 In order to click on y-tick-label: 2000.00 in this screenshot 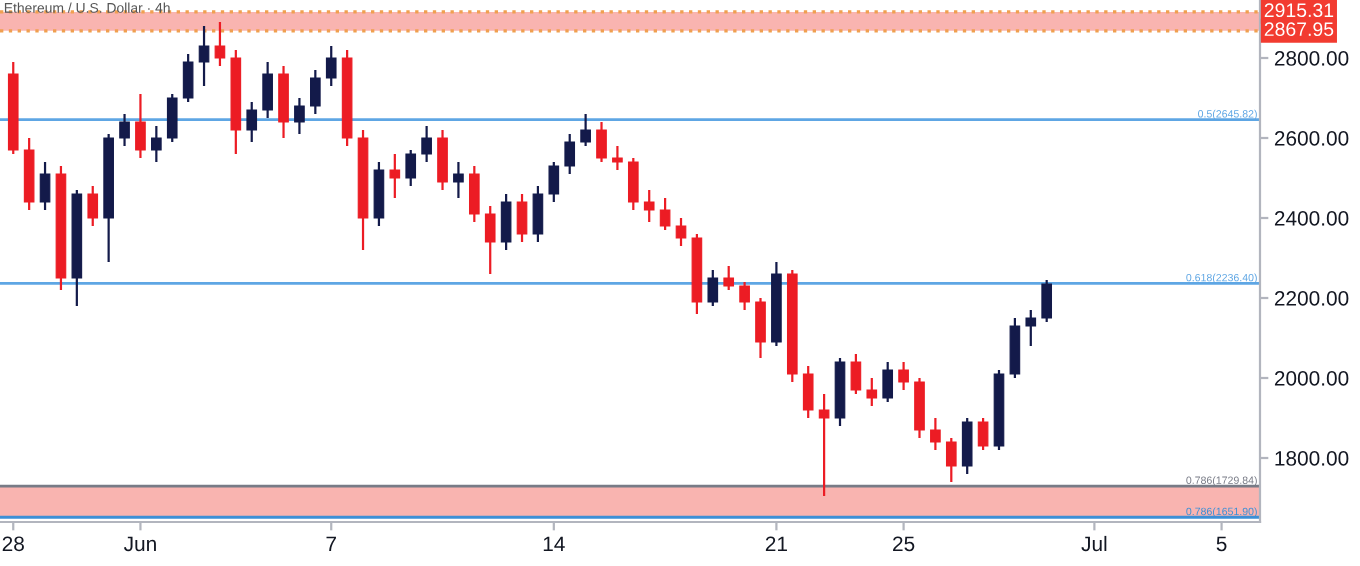, I will do `click(1311, 378)`.